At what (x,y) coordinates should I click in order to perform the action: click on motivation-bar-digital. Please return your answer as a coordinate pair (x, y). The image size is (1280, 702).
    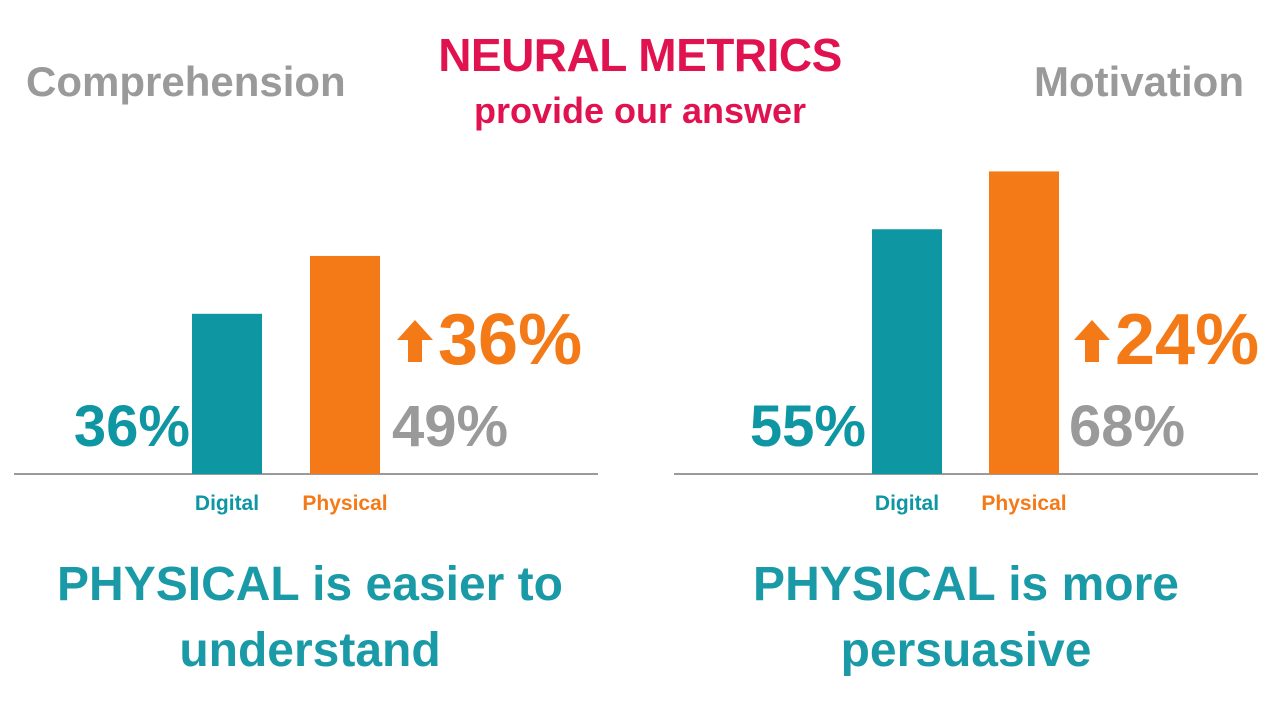
    Looking at the image, I should click on (907, 351).